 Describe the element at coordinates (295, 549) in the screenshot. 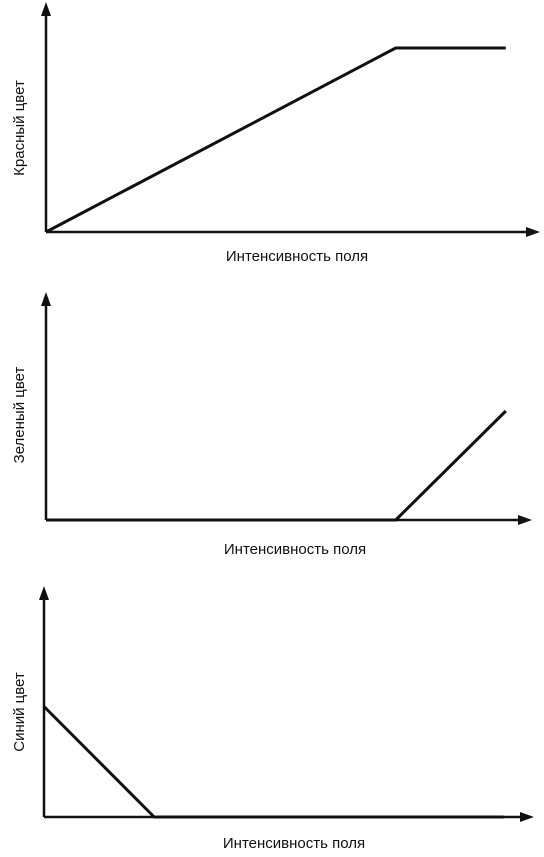

I see `x-axis-label-green: Интенсивность поля` at that location.